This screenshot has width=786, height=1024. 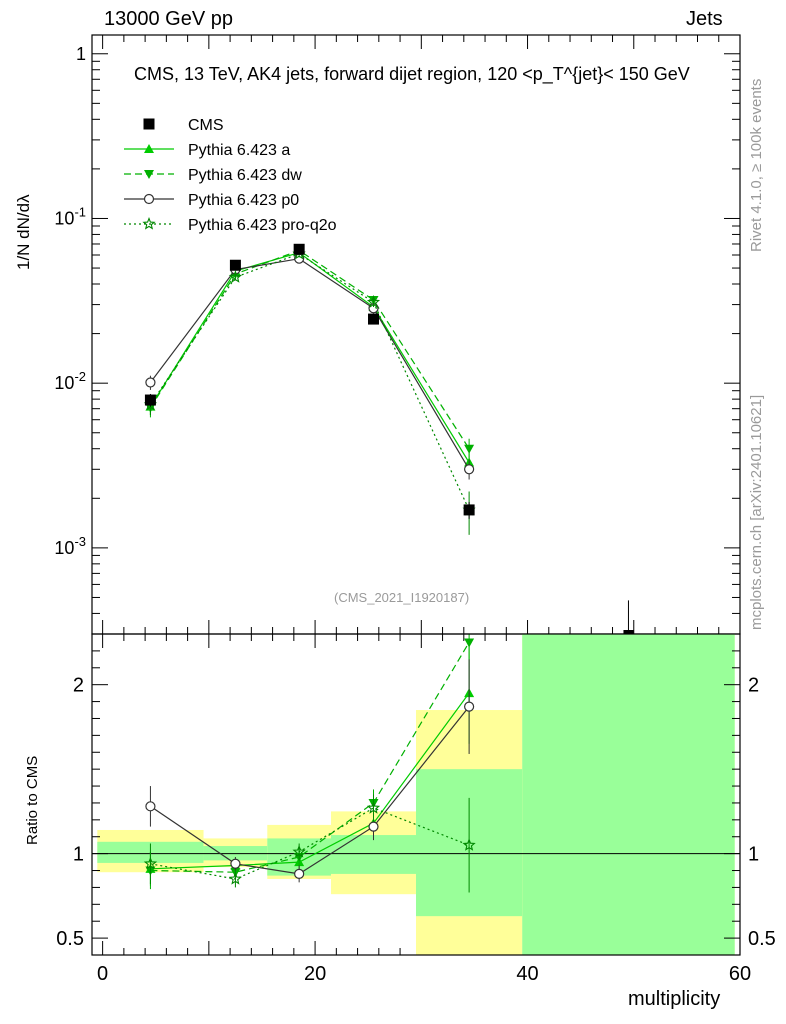 What do you see at coordinates (78, 686) in the screenshot?
I see `ratio-y-tick-label: 2` at bounding box center [78, 686].